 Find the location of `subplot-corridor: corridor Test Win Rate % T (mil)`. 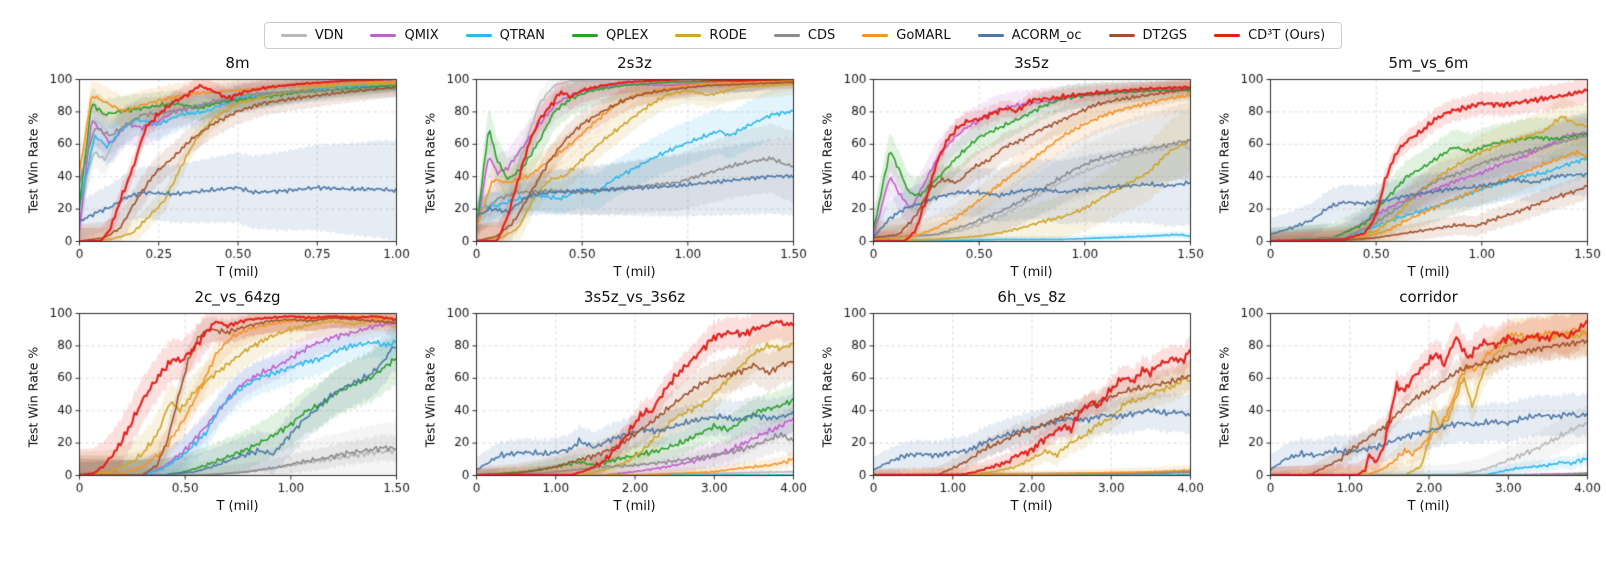

subplot-corridor: corridor Test Win Rate % T (mil) is located at coordinates (1404, 401).